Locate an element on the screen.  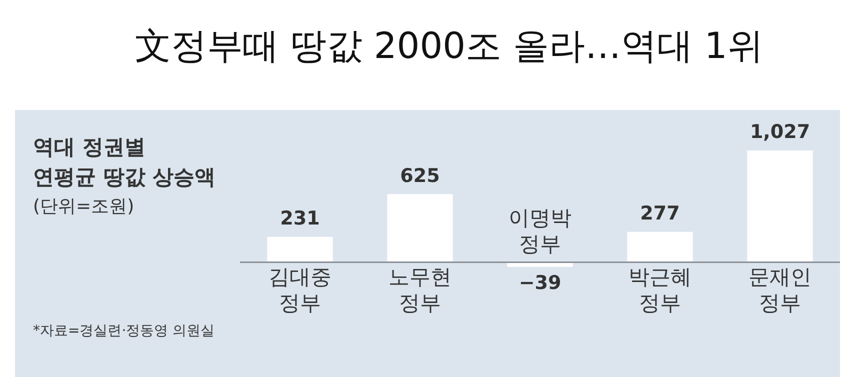
x-tick-label: 노무현 정부 is located at coordinates (420, 290).